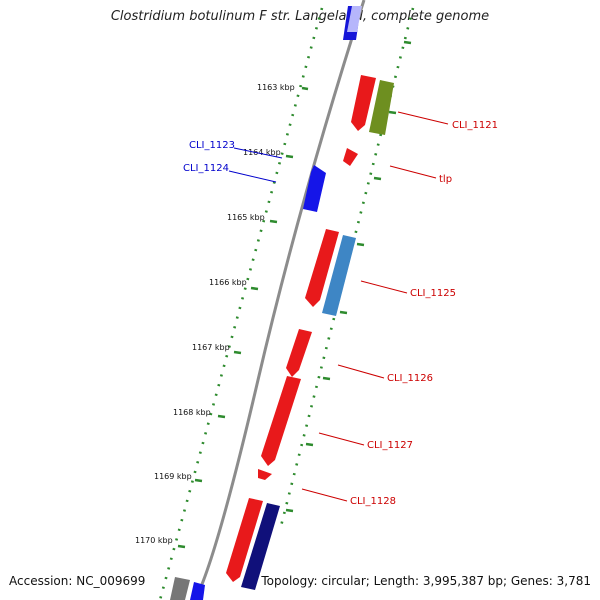 This screenshot has height=600, width=600. I want to click on gene-feature-blue-bottom, so click(197, 591).